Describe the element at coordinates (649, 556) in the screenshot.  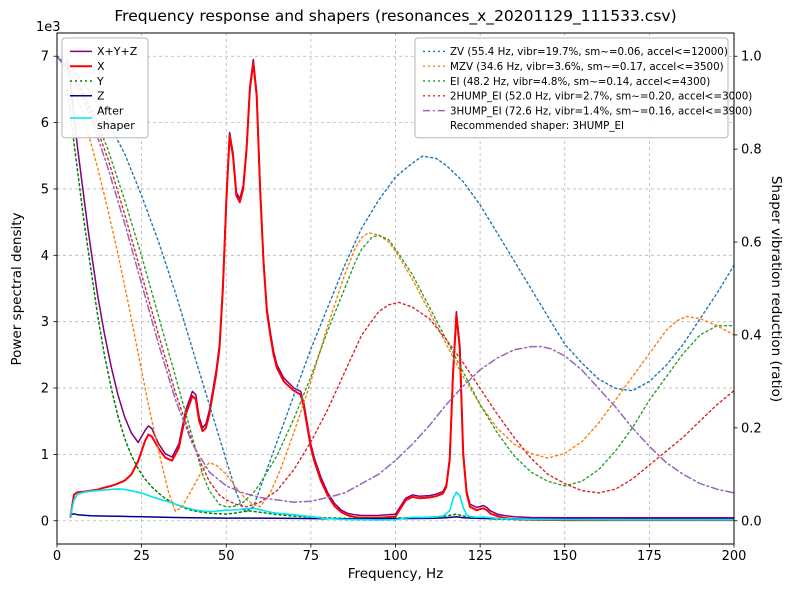
I see `x-tick-label: 175` at that location.